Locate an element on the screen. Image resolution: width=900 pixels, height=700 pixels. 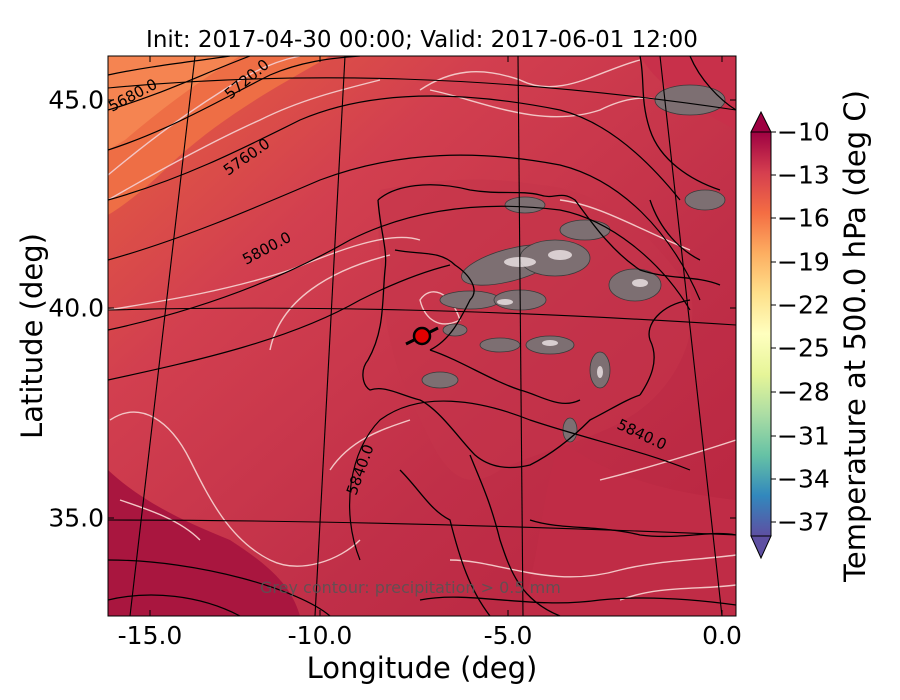
colorbar-tick-label: −22 is located at coordinates (803, 305).